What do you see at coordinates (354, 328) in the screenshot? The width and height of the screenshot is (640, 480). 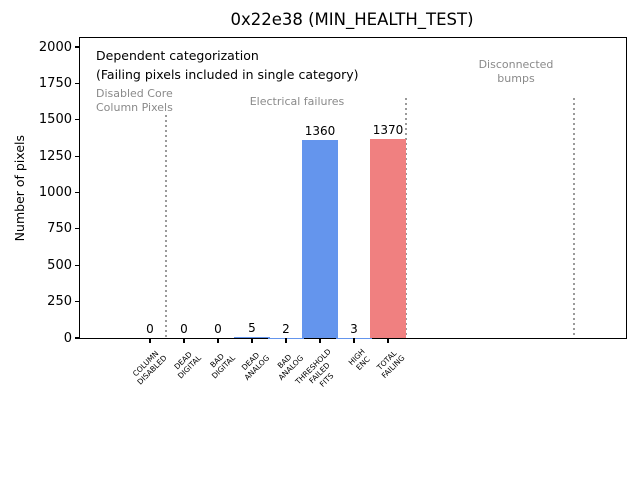 I see `bar-value-label: 3` at bounding box center [354, 328].